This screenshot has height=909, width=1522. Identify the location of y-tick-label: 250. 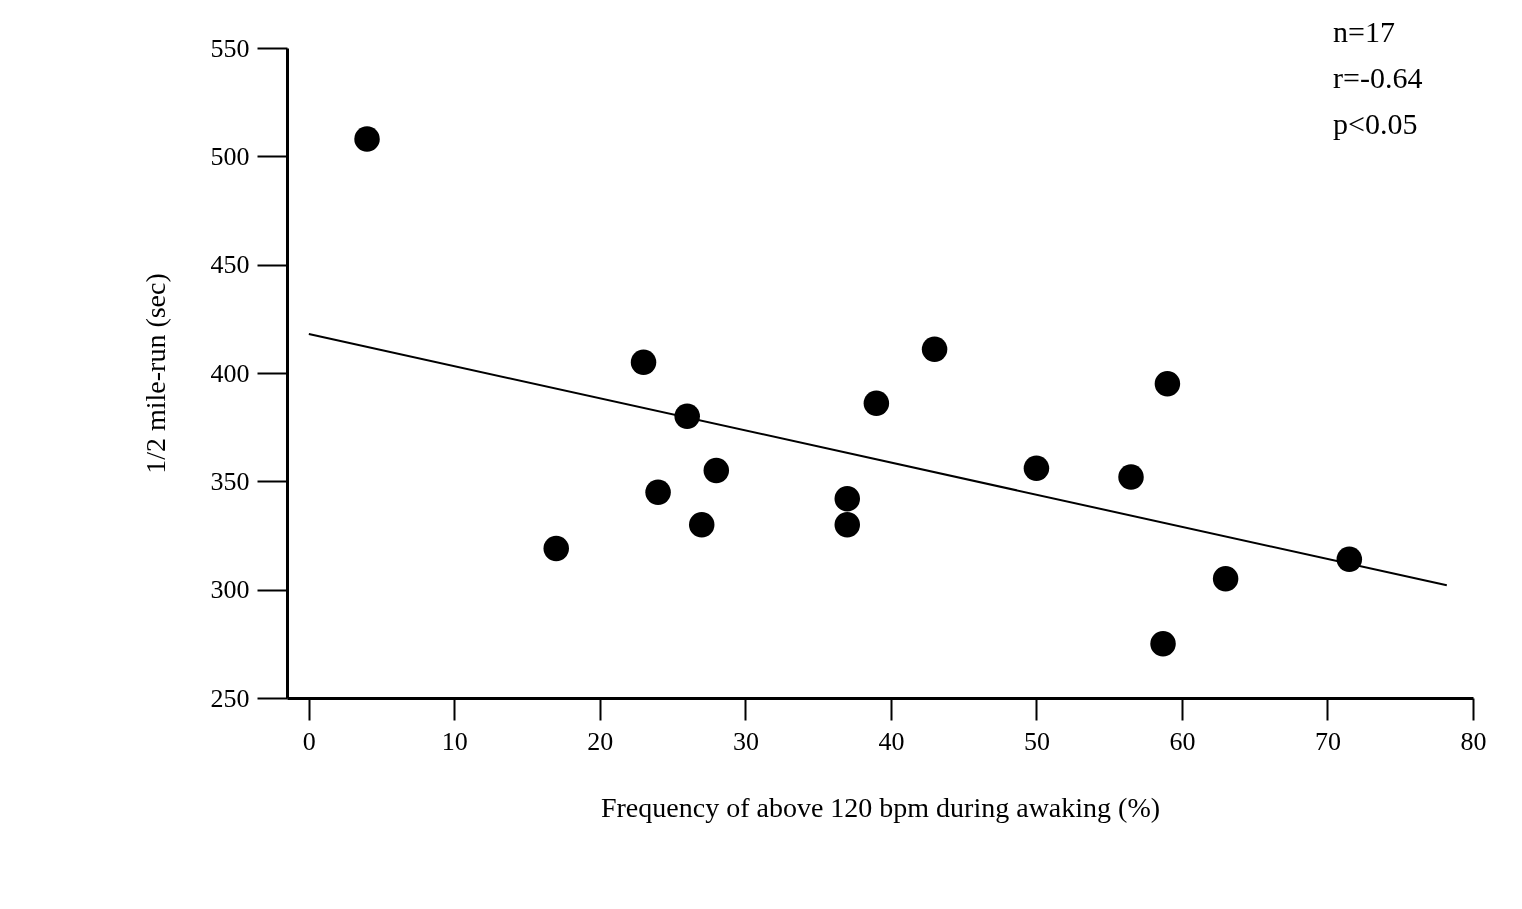
(230, 698).